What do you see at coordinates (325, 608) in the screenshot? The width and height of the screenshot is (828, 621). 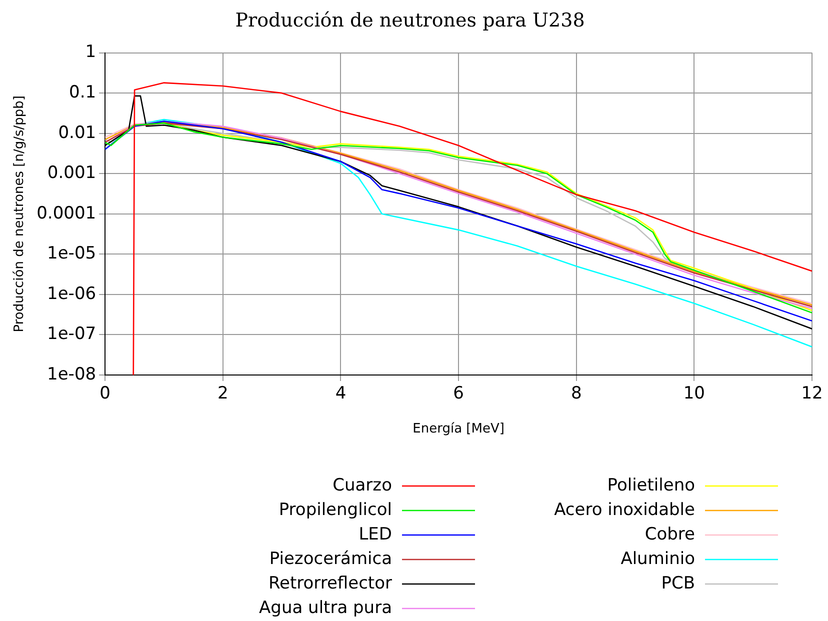 I see `legend-label: Agua ultra pura` at bounding box center [325, 608].